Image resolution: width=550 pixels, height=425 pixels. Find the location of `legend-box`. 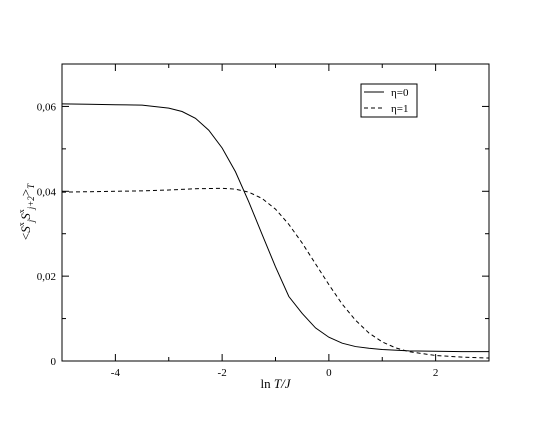

legend-box is located at coordinates (389, 100).